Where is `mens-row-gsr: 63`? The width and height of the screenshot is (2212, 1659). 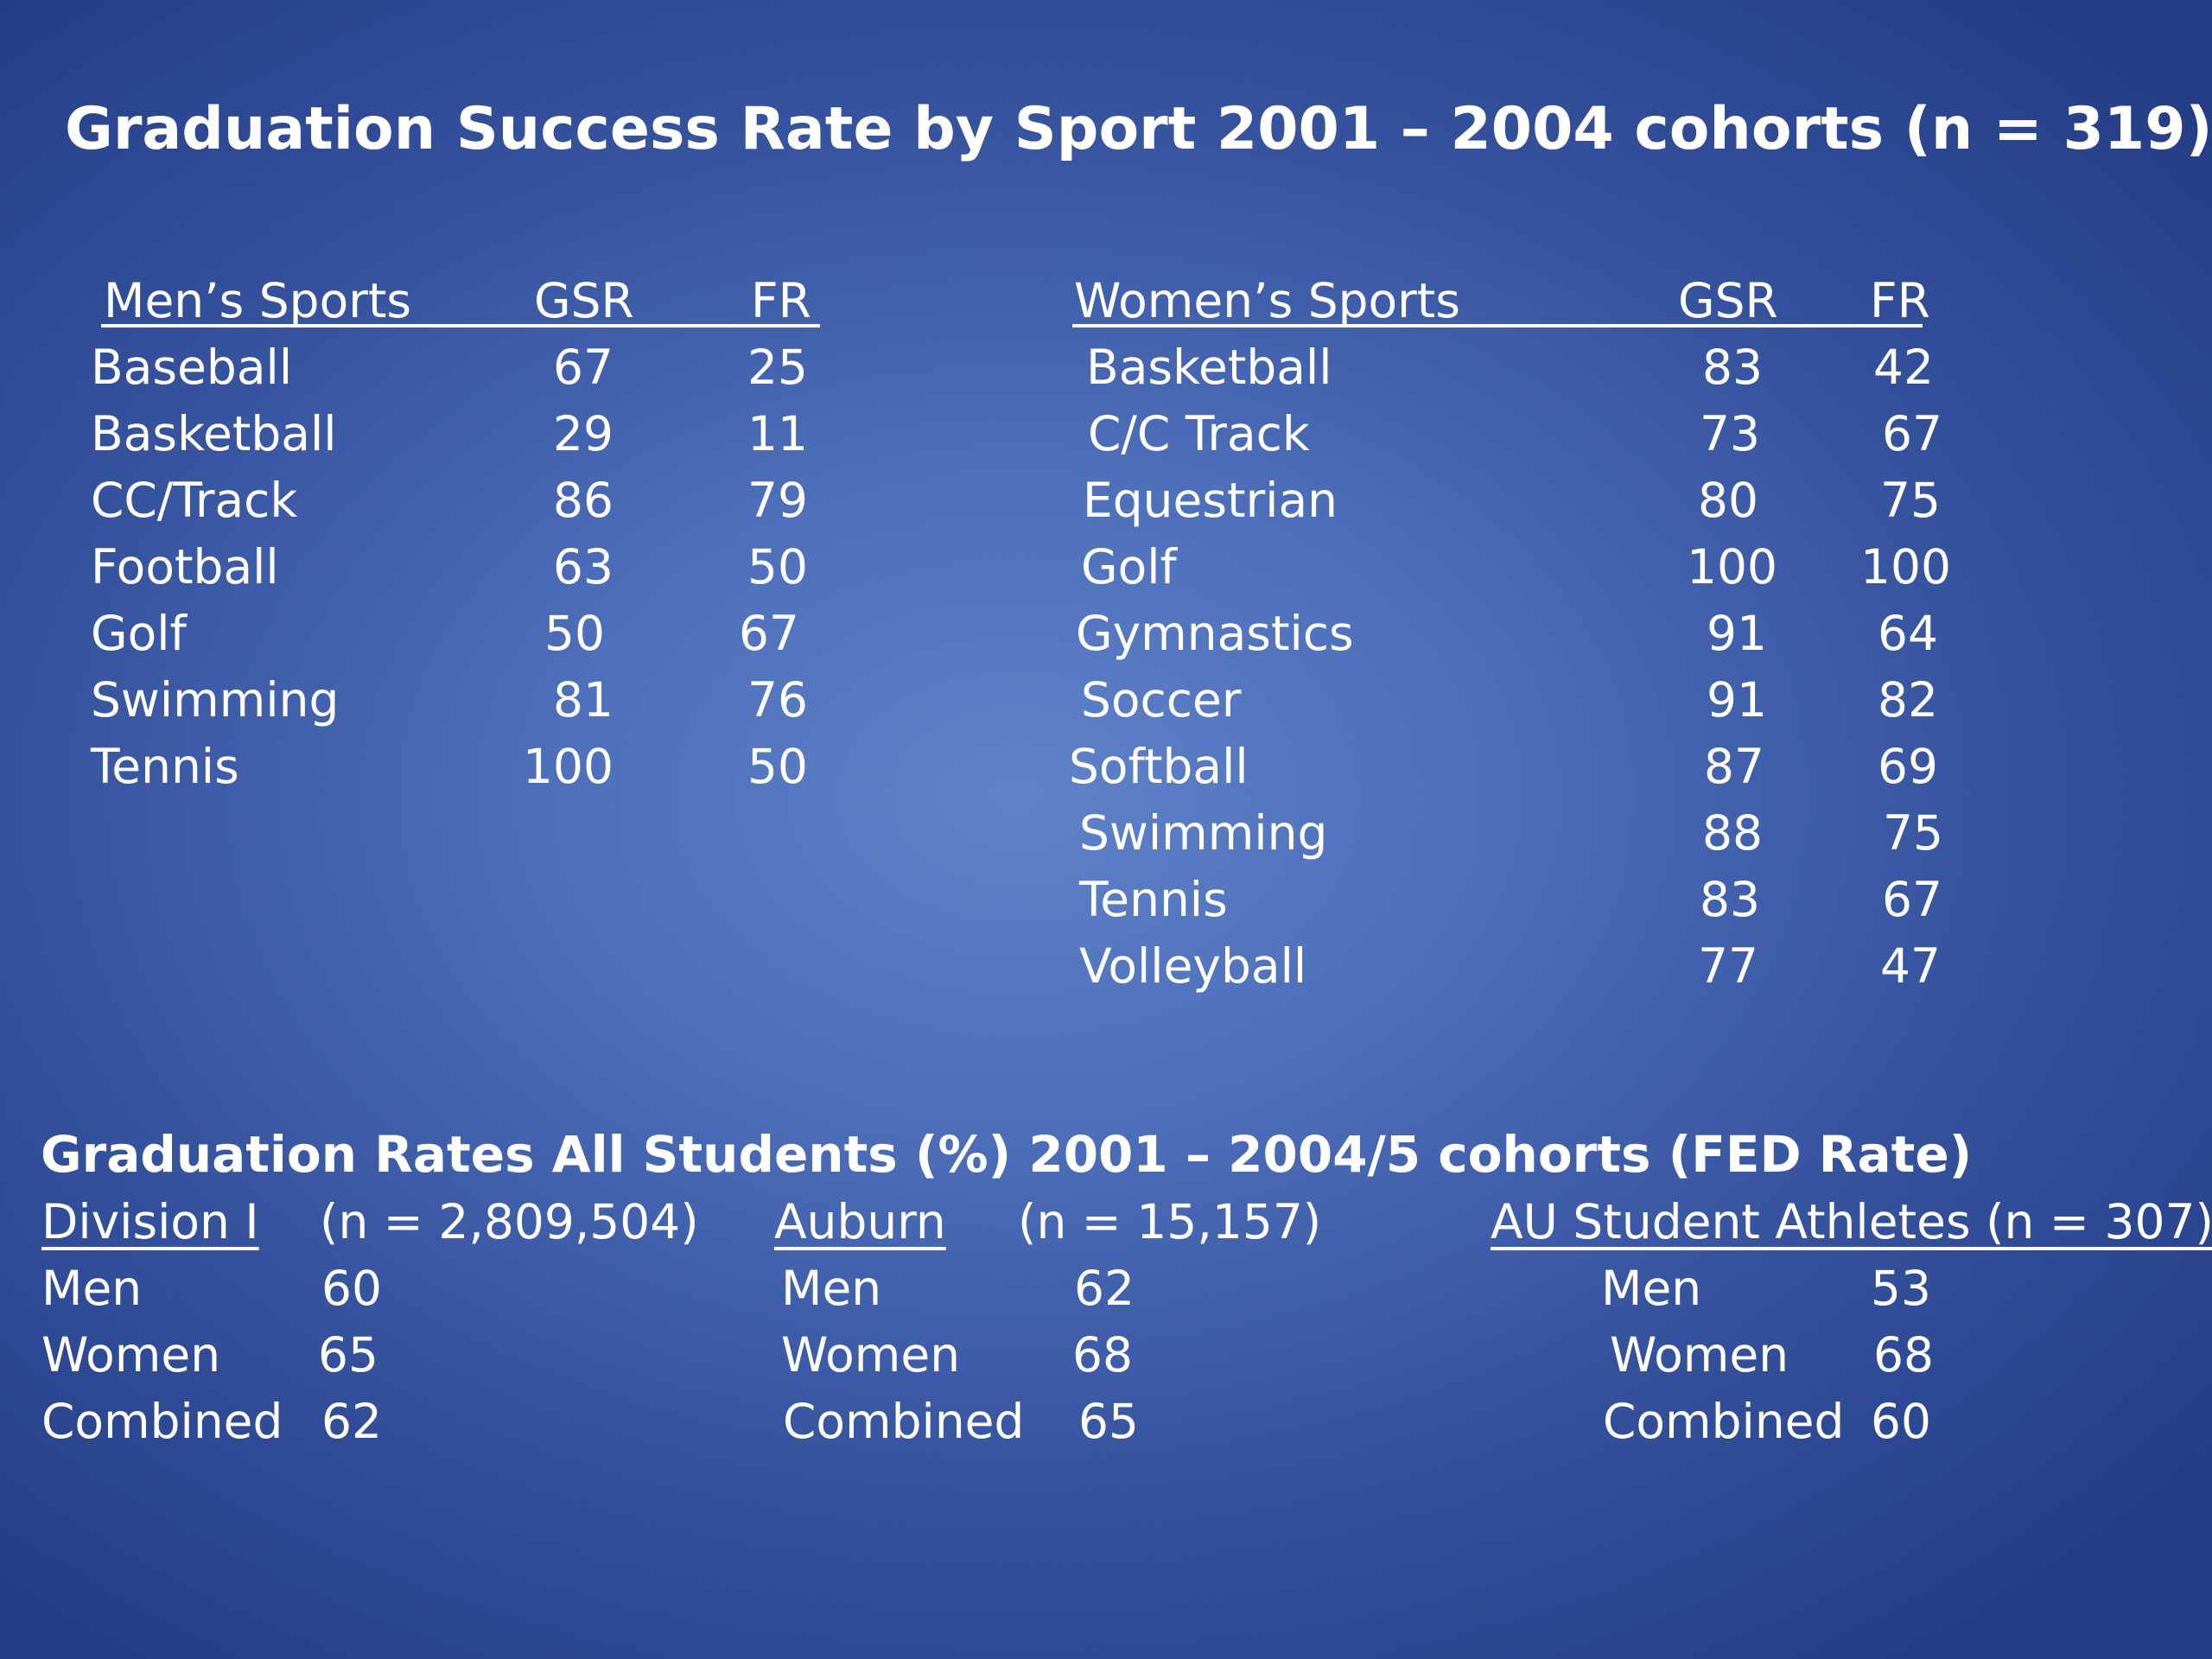
mens-row-gsr: 63 is located at coordinates (583, 566).